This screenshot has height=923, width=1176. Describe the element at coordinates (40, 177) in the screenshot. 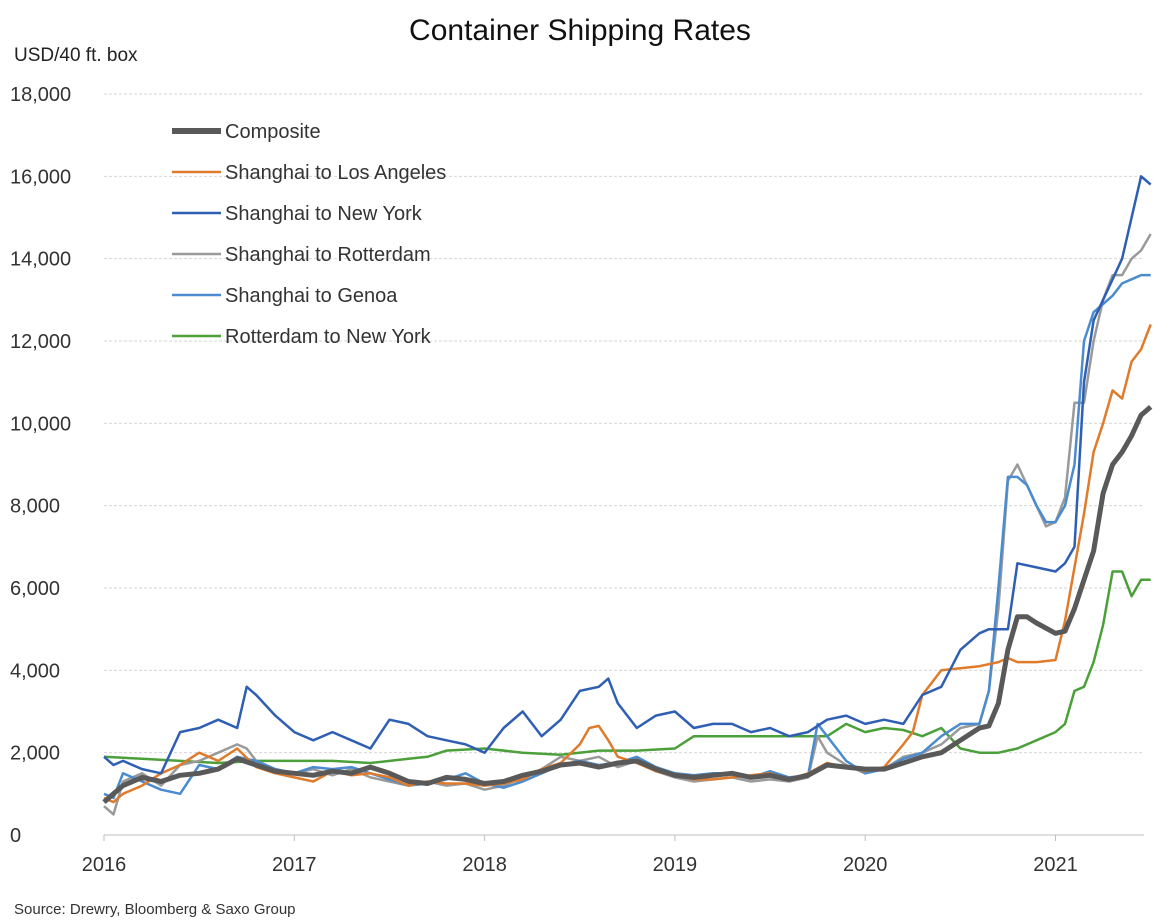

I see `y-tick-label: 16,000` at that location.